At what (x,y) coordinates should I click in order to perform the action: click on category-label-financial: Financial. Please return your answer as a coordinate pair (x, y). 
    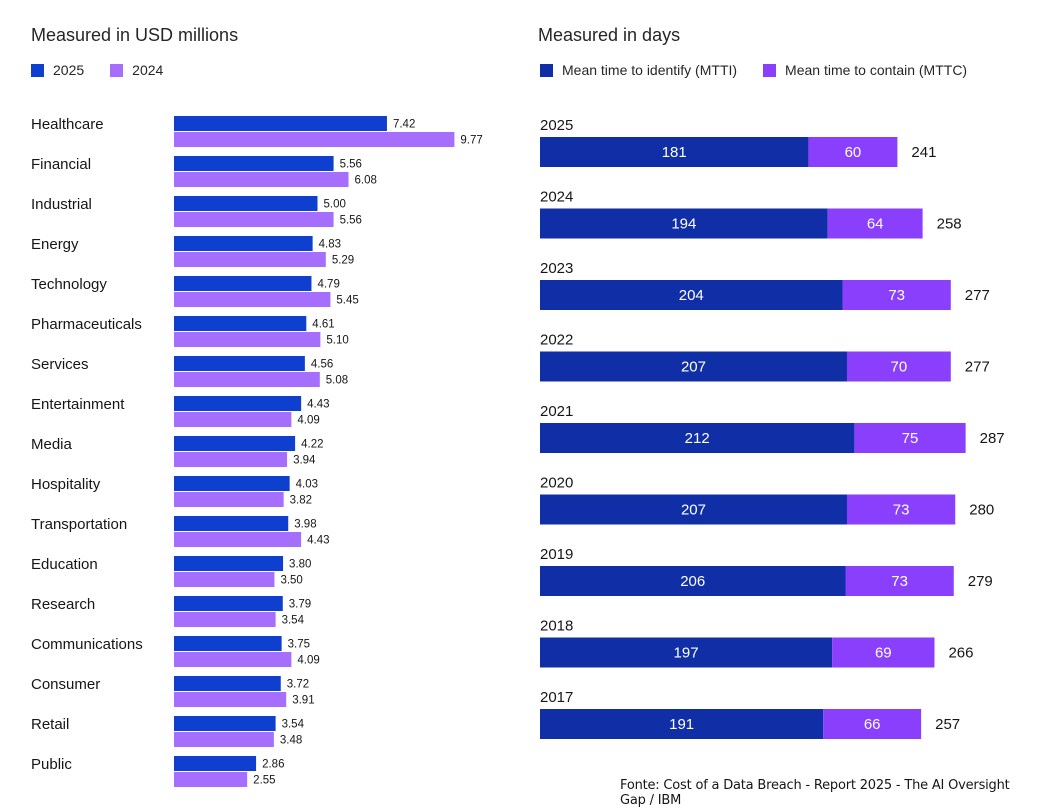
    Looking at the image, I should click on (61, 164).